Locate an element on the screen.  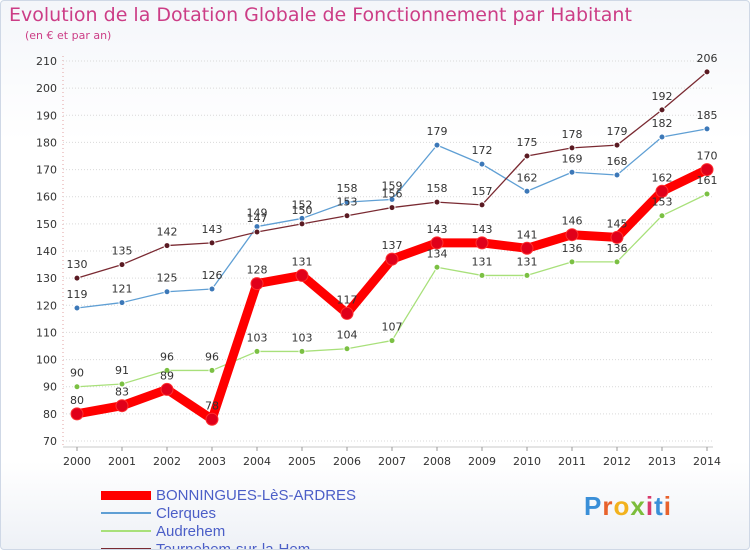
data-label: 90 is located at coordinates (77, 373).